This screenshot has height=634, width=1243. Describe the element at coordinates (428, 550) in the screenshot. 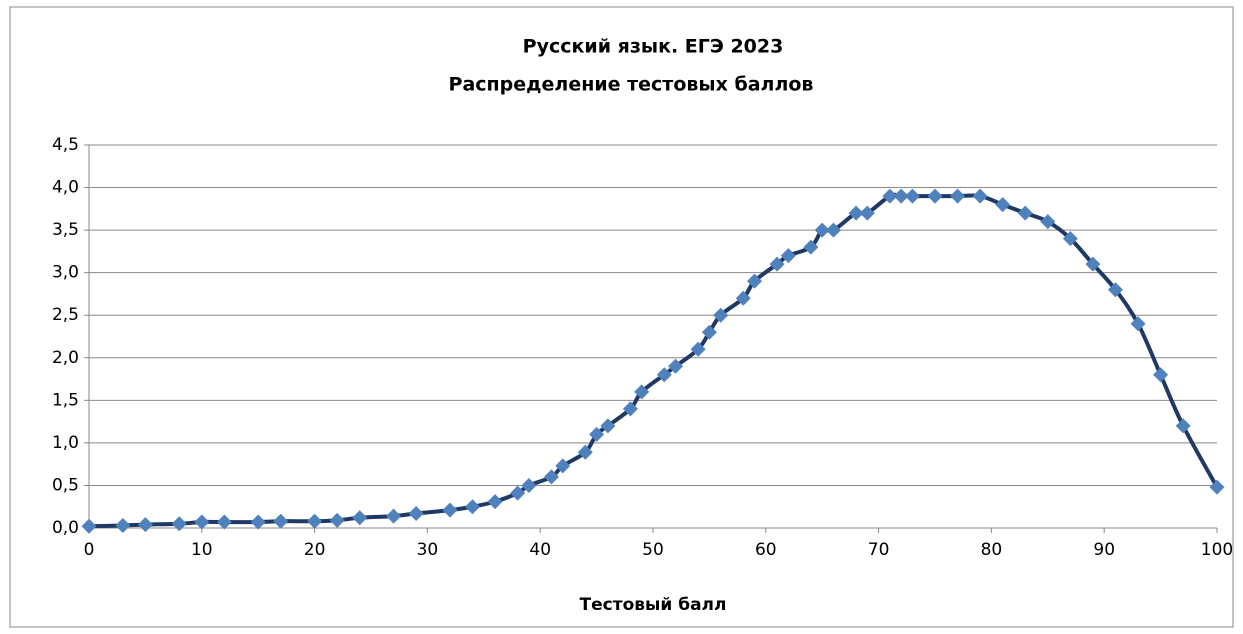

I see `x-tick-label: 30` at that location.